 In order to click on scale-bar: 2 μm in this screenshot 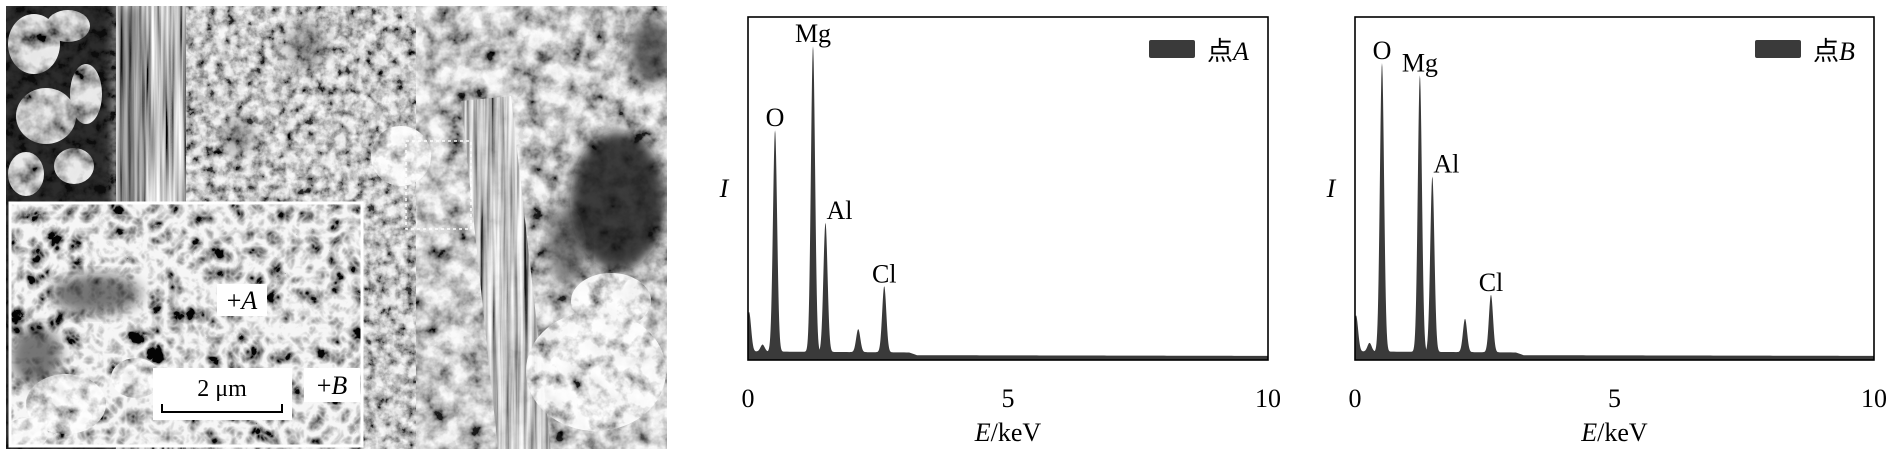, I will do `click(222, 394)`.